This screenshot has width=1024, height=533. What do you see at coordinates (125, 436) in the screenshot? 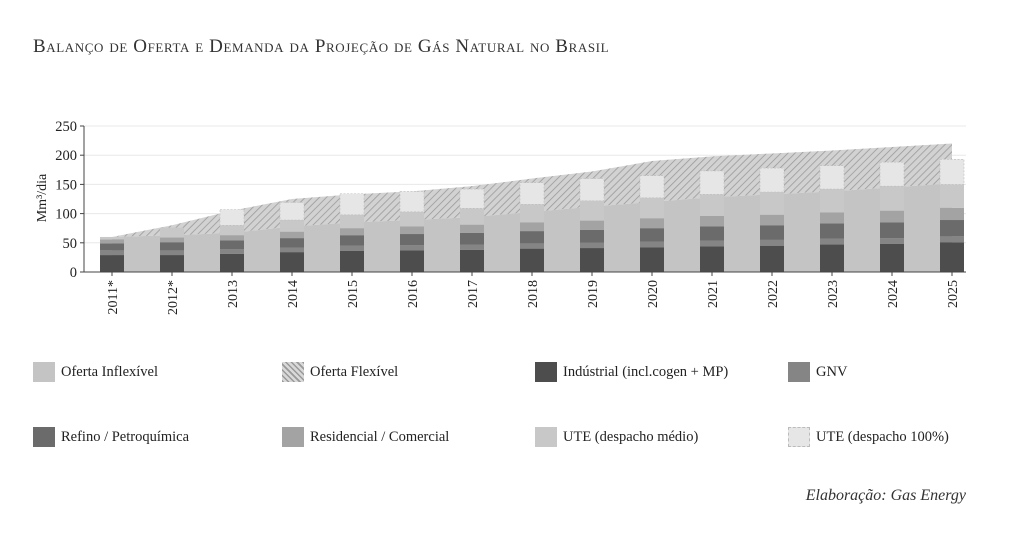
I see `legend-label: Refino / Petroquímica` at bounding box center [125, 436].